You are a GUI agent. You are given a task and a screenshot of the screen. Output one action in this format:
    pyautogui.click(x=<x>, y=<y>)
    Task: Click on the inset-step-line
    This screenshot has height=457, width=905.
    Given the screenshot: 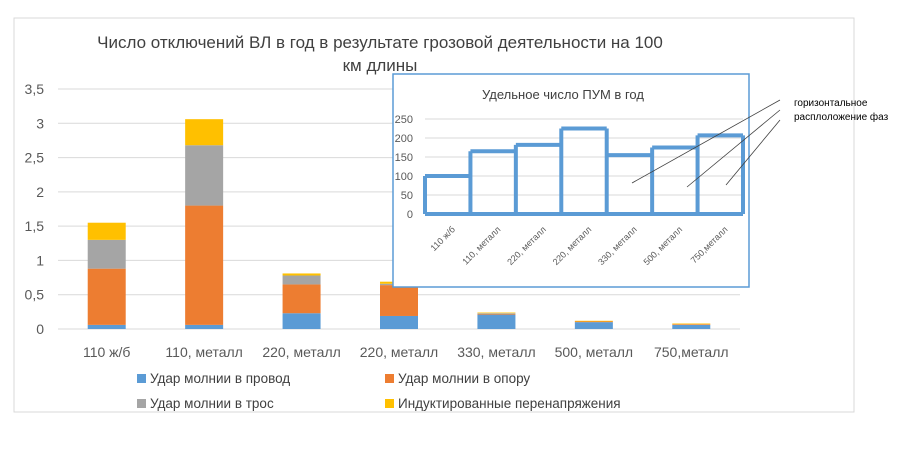 What is the action you would take?
    pyautogui.click(x=584, y=171)
    